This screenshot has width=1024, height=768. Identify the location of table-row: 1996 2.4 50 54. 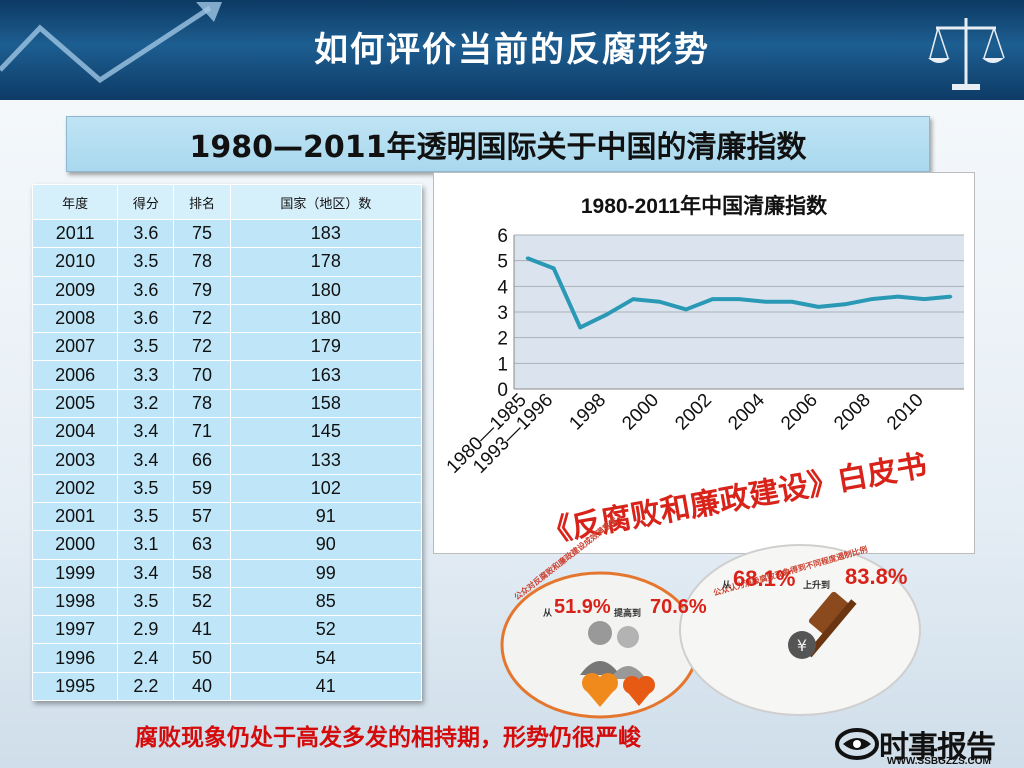
(227, 658).